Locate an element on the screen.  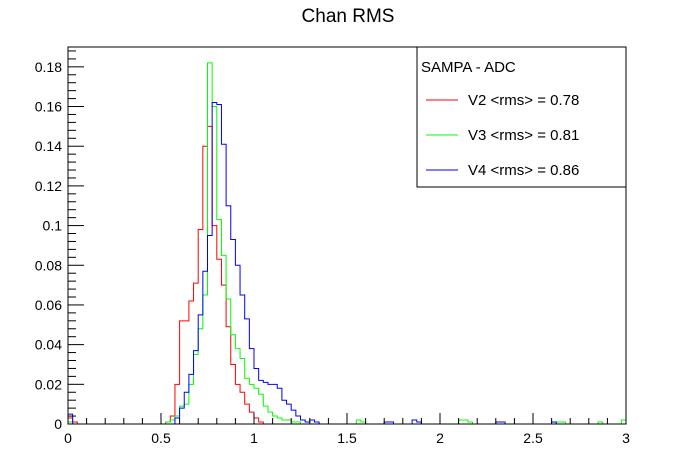
x-tick-label: 1.5 is located at coordinates (347, 438).